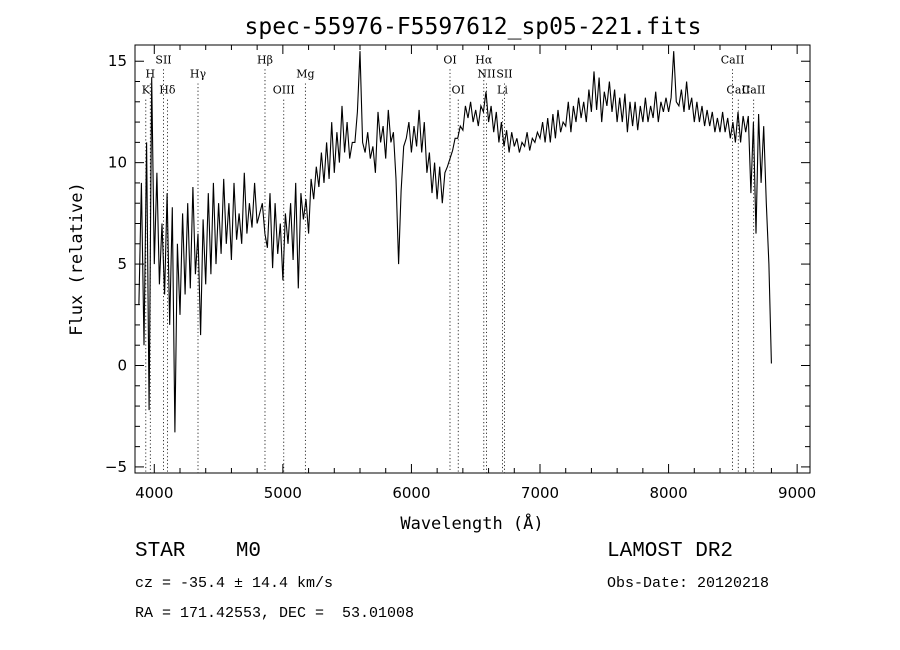 The width and height of the screenshot is (900, 650). I want to click on x-tick-label: 4000, so click(154, 493).